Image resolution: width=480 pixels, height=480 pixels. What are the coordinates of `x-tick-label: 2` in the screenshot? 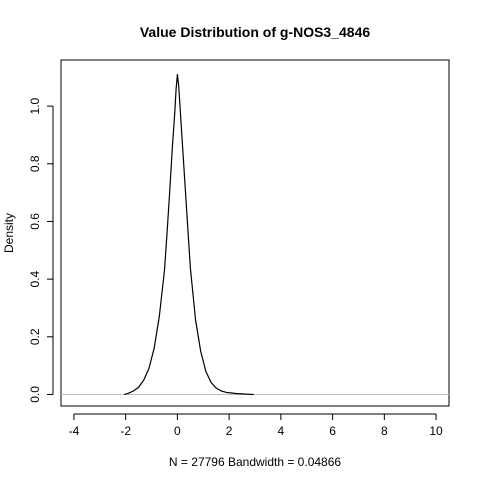 It's located at (229, 431).